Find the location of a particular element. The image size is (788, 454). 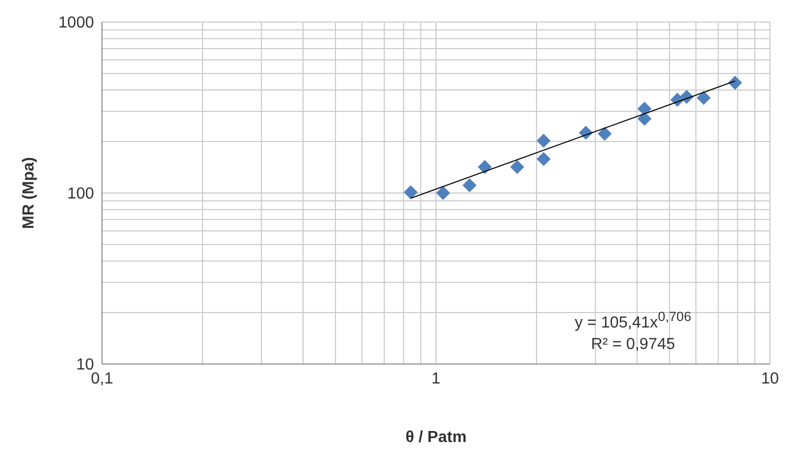

x-axis-title: θ / Patm is located at coordinates (436, 437).